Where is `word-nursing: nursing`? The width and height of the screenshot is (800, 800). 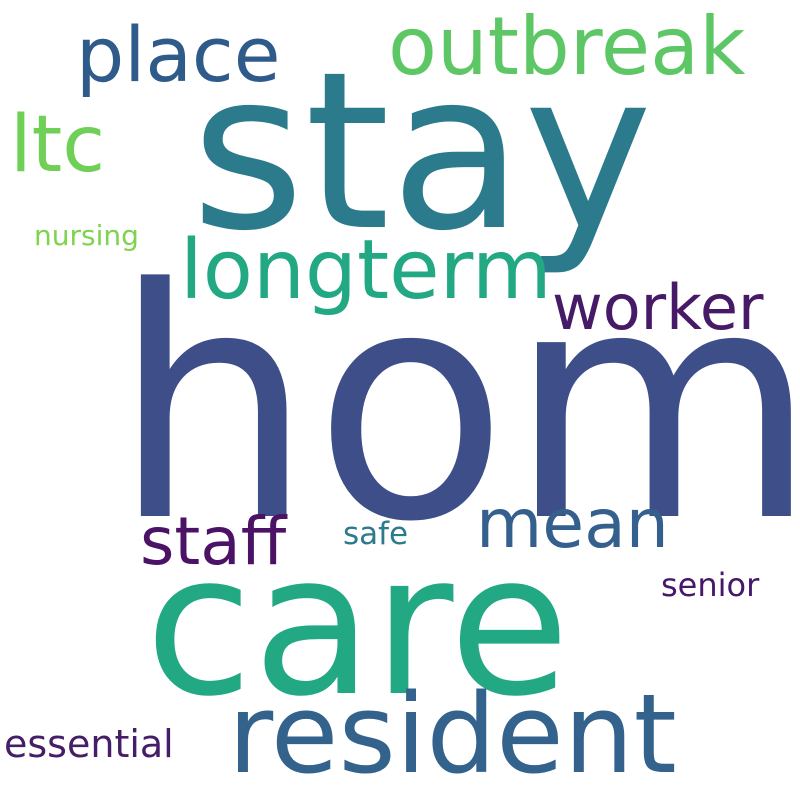 word-nursing: nursing is located at coordinates (86, 235).